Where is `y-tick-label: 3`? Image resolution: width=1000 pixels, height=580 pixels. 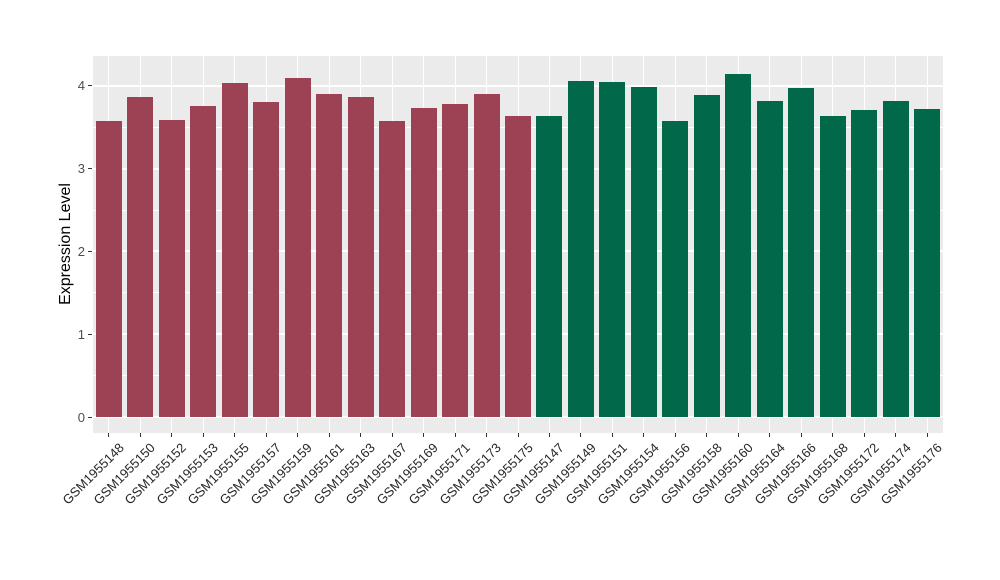 y-tick-label: 3 is located at coordinates (81, 169).